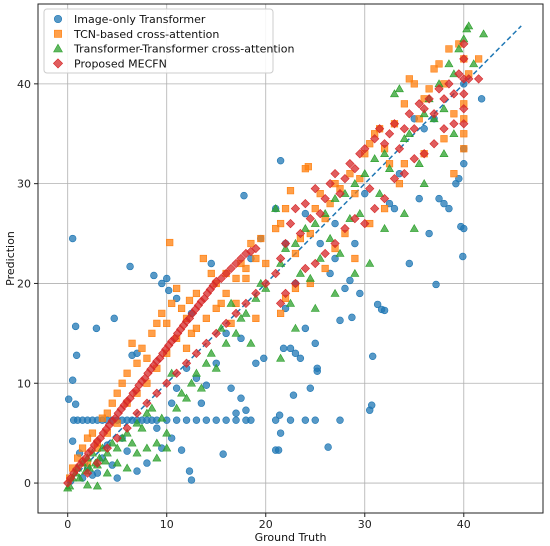 The height and width of the screenshot is (546, 550). What do you see at coordinates (10, 258) in the screenshot?
I see `y-axis-label: Prediction` at bounding box center [10, 258].